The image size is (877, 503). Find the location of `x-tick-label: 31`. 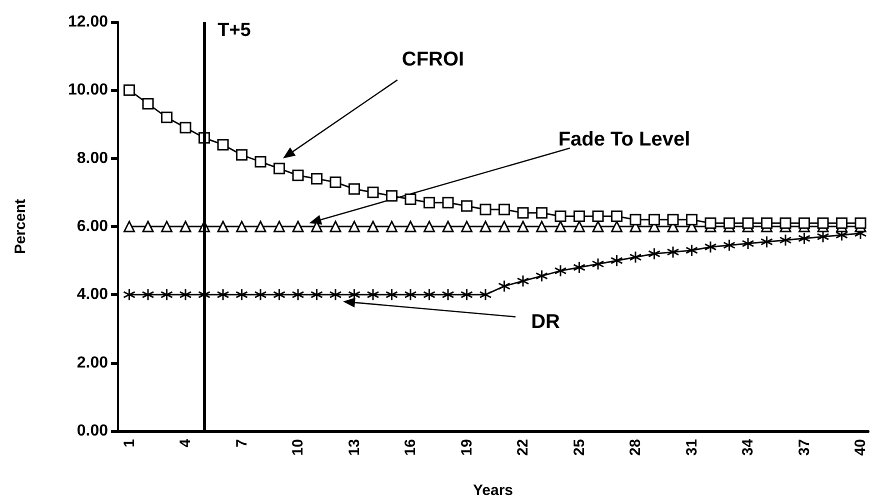

x-tick-label: 31 is located at coordinates (691, 447).